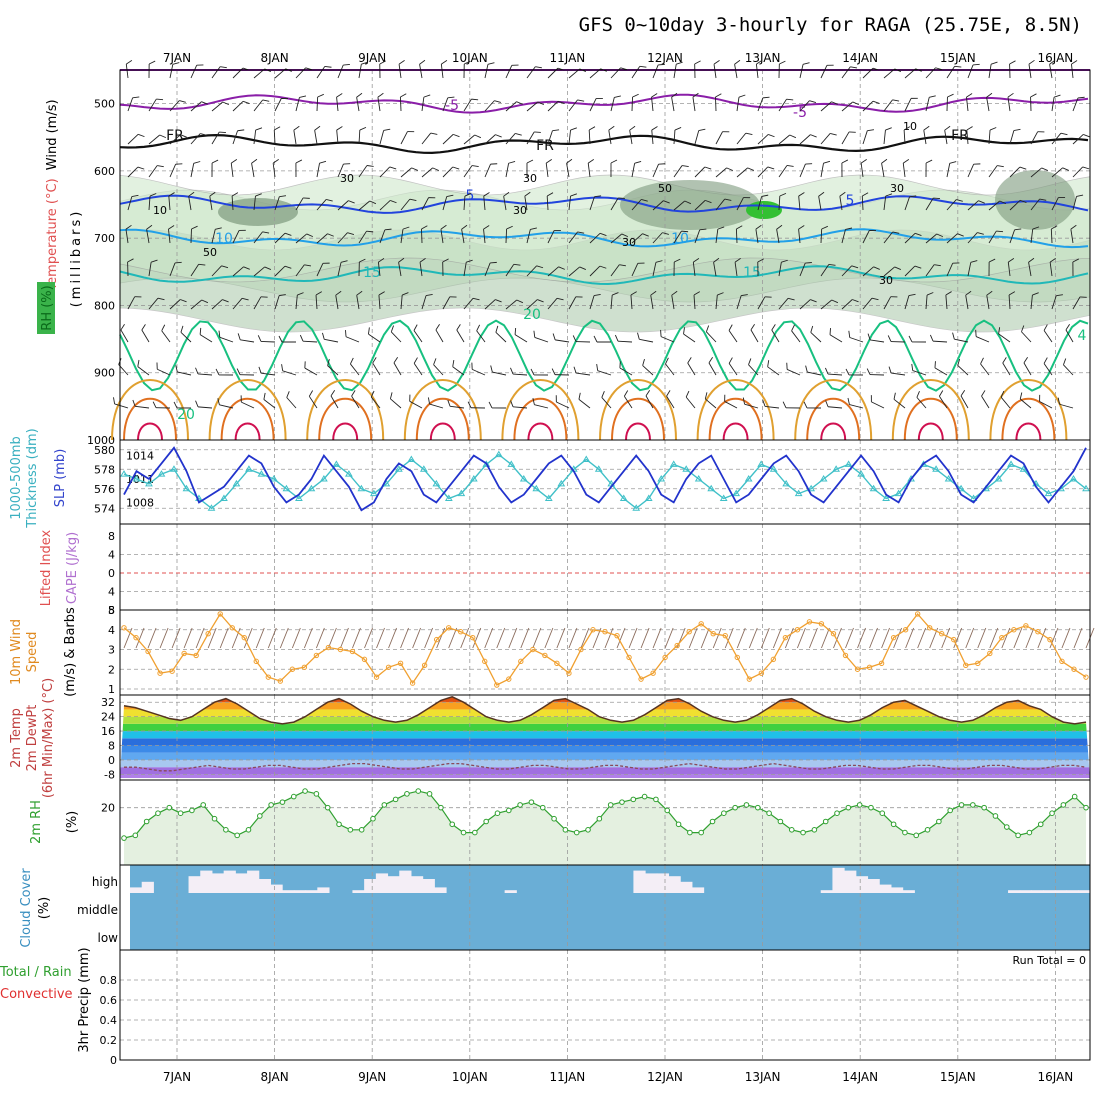 The height and width of the screenshot is (1100, 1100). Describe the element at coordinates (833, 410) in the screenshot. I see `warm-contour` at that location.